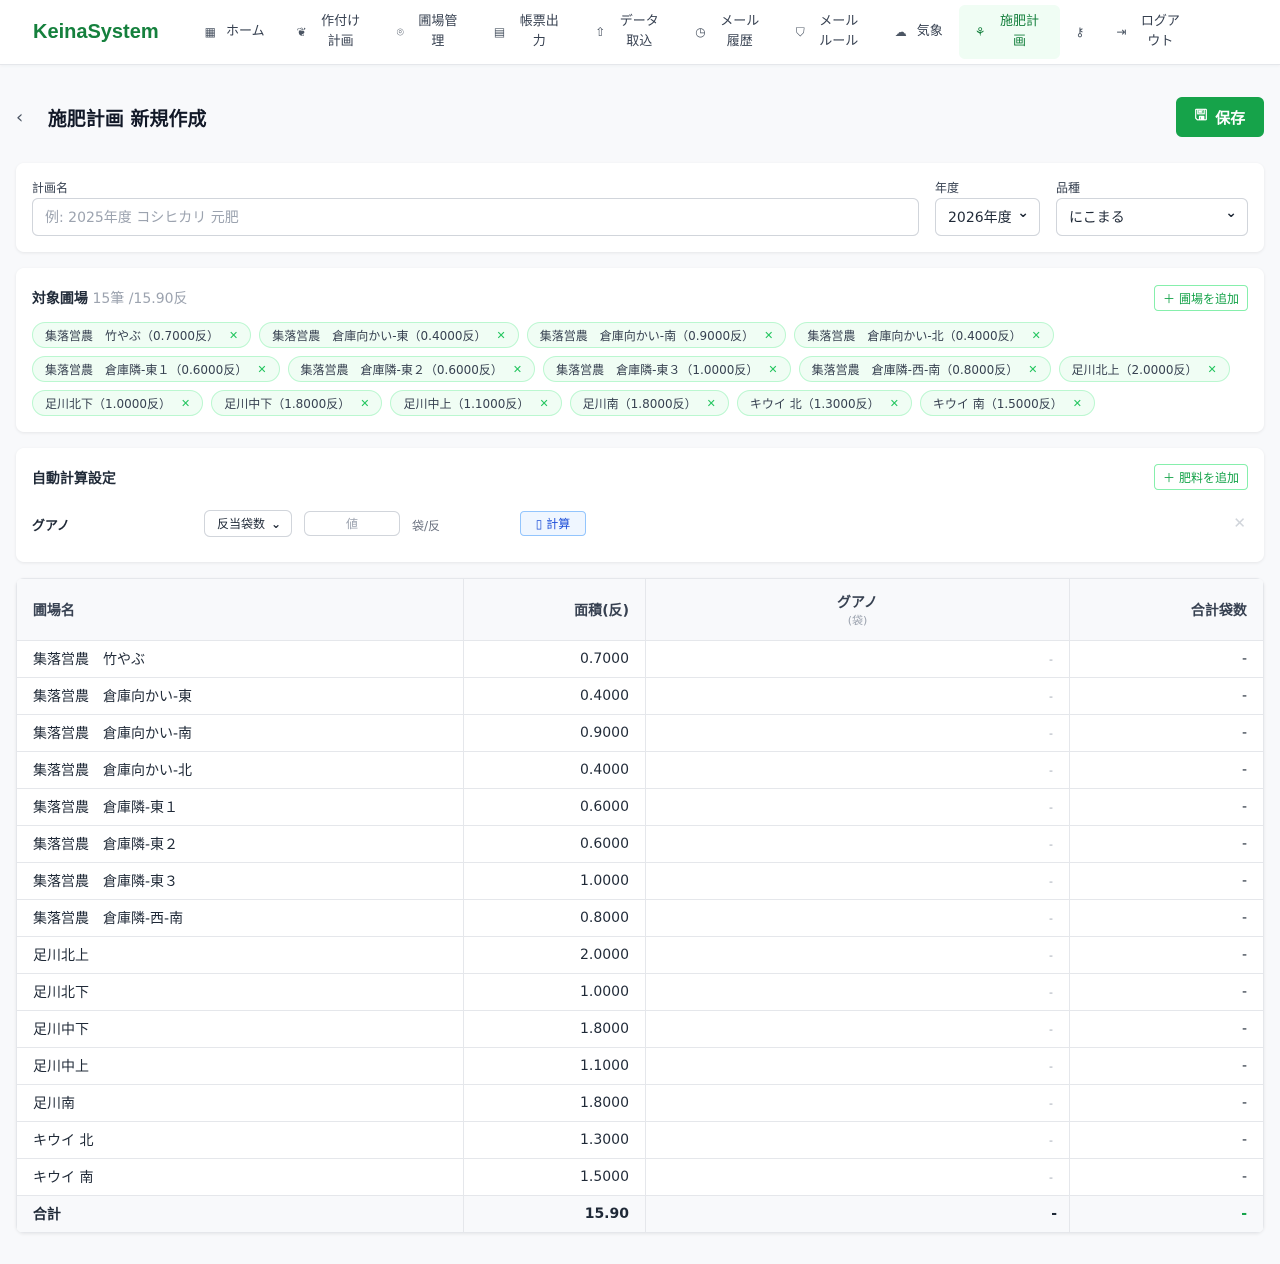  Describe the element at coordinates (740, 31) in the screenshot. I see `nav-label: メール履歴` at that location.